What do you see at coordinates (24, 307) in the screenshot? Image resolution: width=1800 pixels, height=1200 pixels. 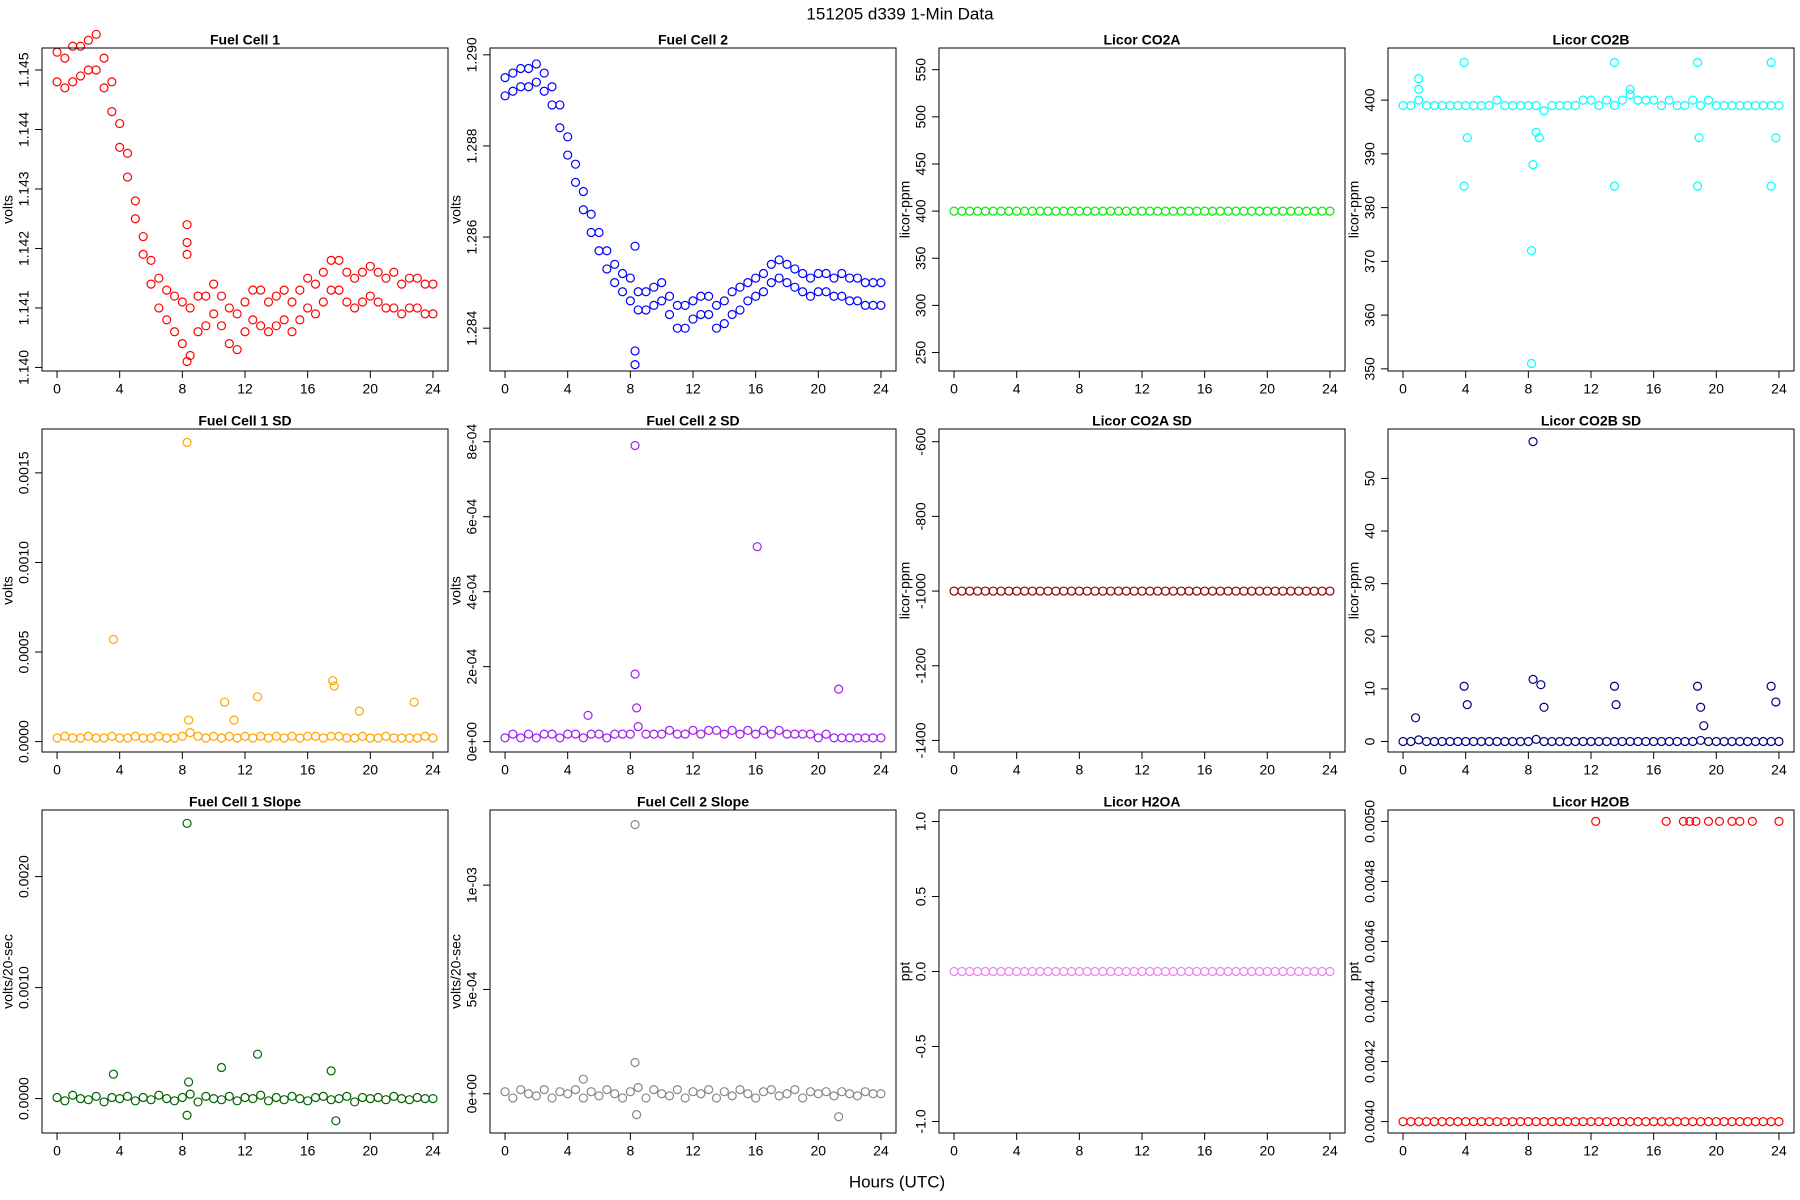 I see `y-tick-label: 1.141` at bounding box center [24, 307].